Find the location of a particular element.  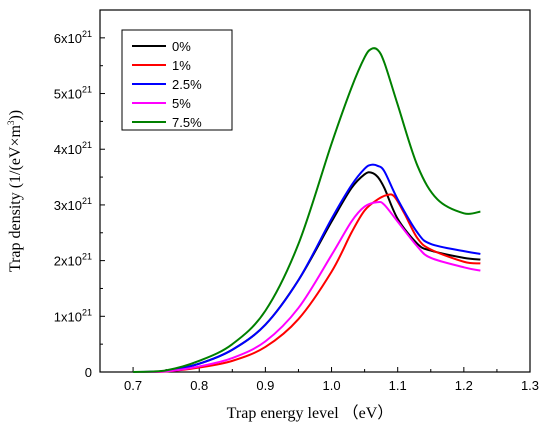

y-tick-label: 0 is located at coordinates (88, 372).